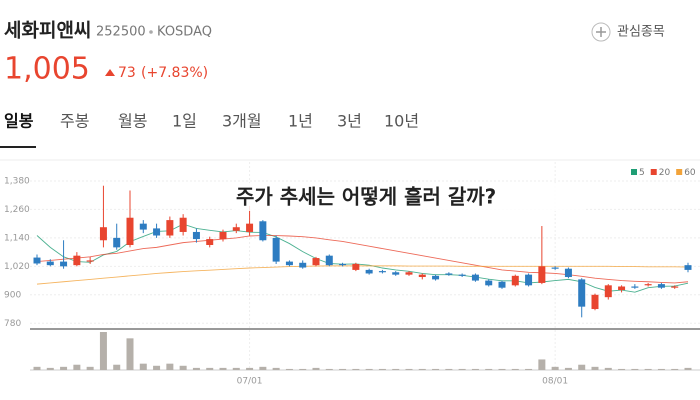  I want to click on tab: 3개월, so click(242, 121).